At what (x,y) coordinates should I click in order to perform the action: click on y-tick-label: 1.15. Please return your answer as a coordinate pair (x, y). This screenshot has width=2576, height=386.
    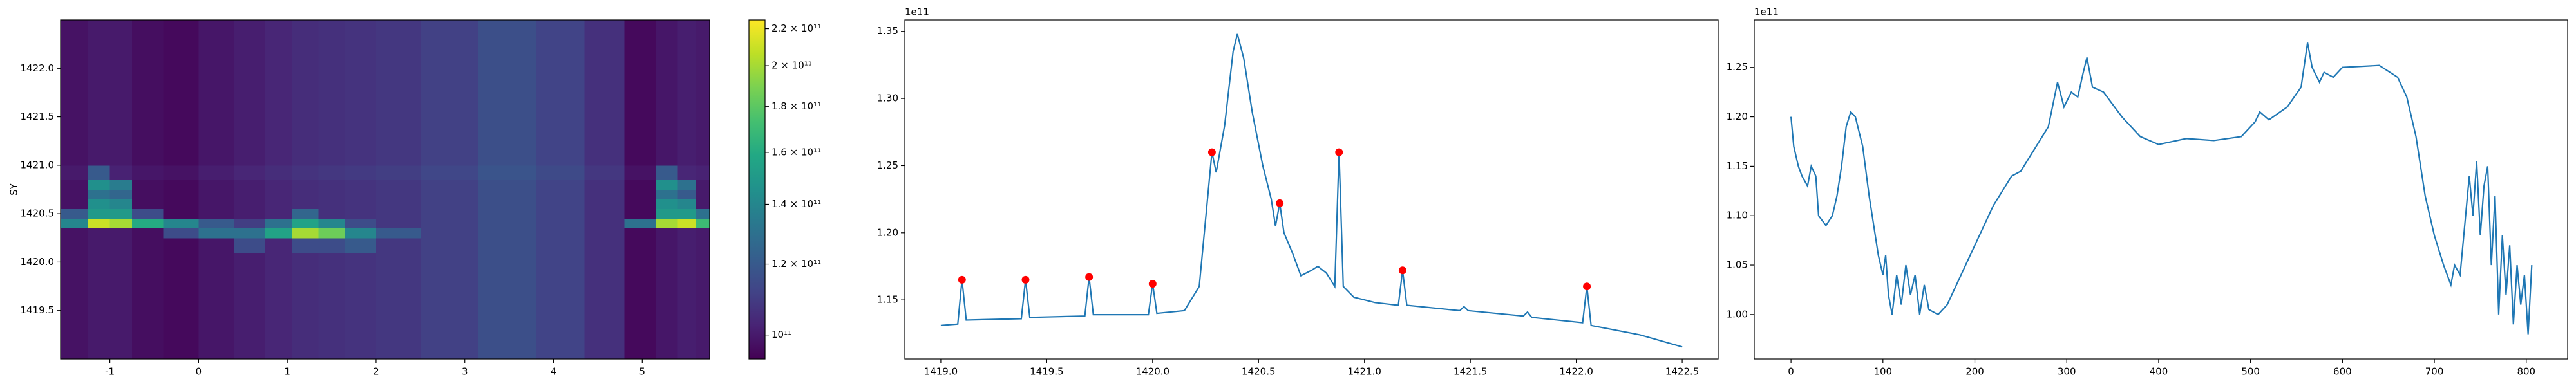
    Looking at the image, I should click on (887, 300).